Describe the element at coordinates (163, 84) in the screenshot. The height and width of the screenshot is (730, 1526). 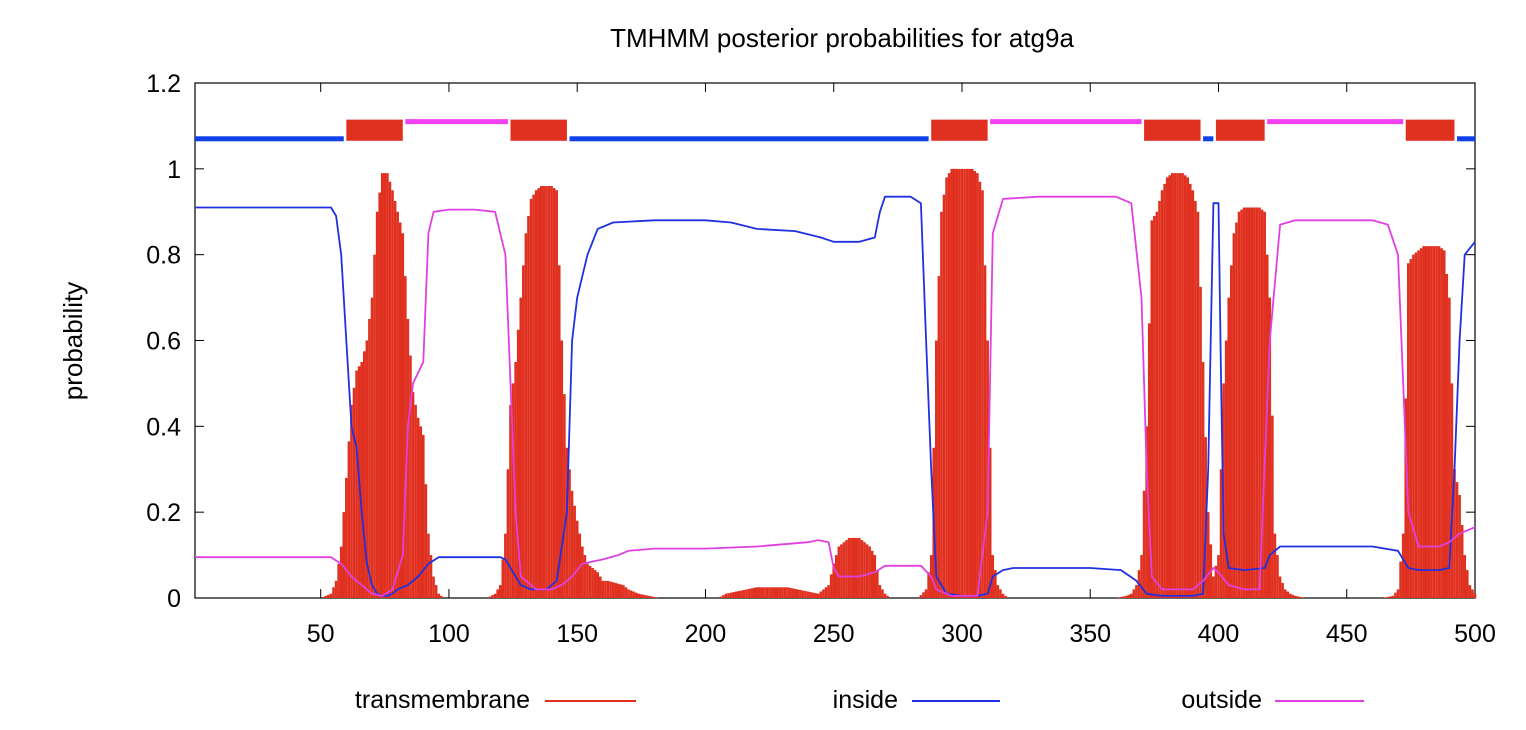
I see `y-tick-label: 1.2` at that location.